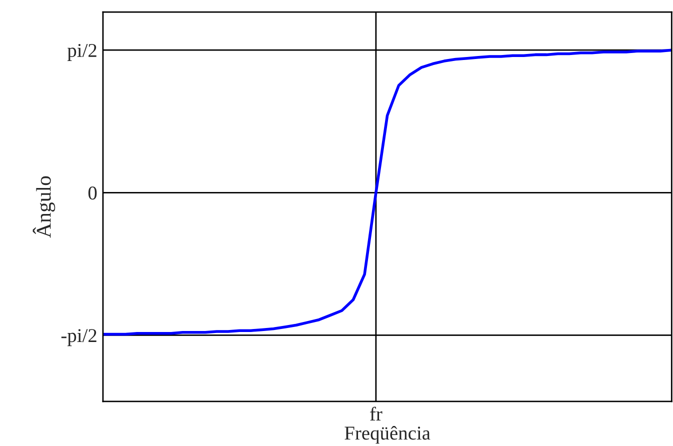 The width and height of the screenshot is (673, 446). What do you see at coordinates (44, 207) in the screenshot?
I see `y-axis-title: Ângulo` at bounding box center [44, 207].